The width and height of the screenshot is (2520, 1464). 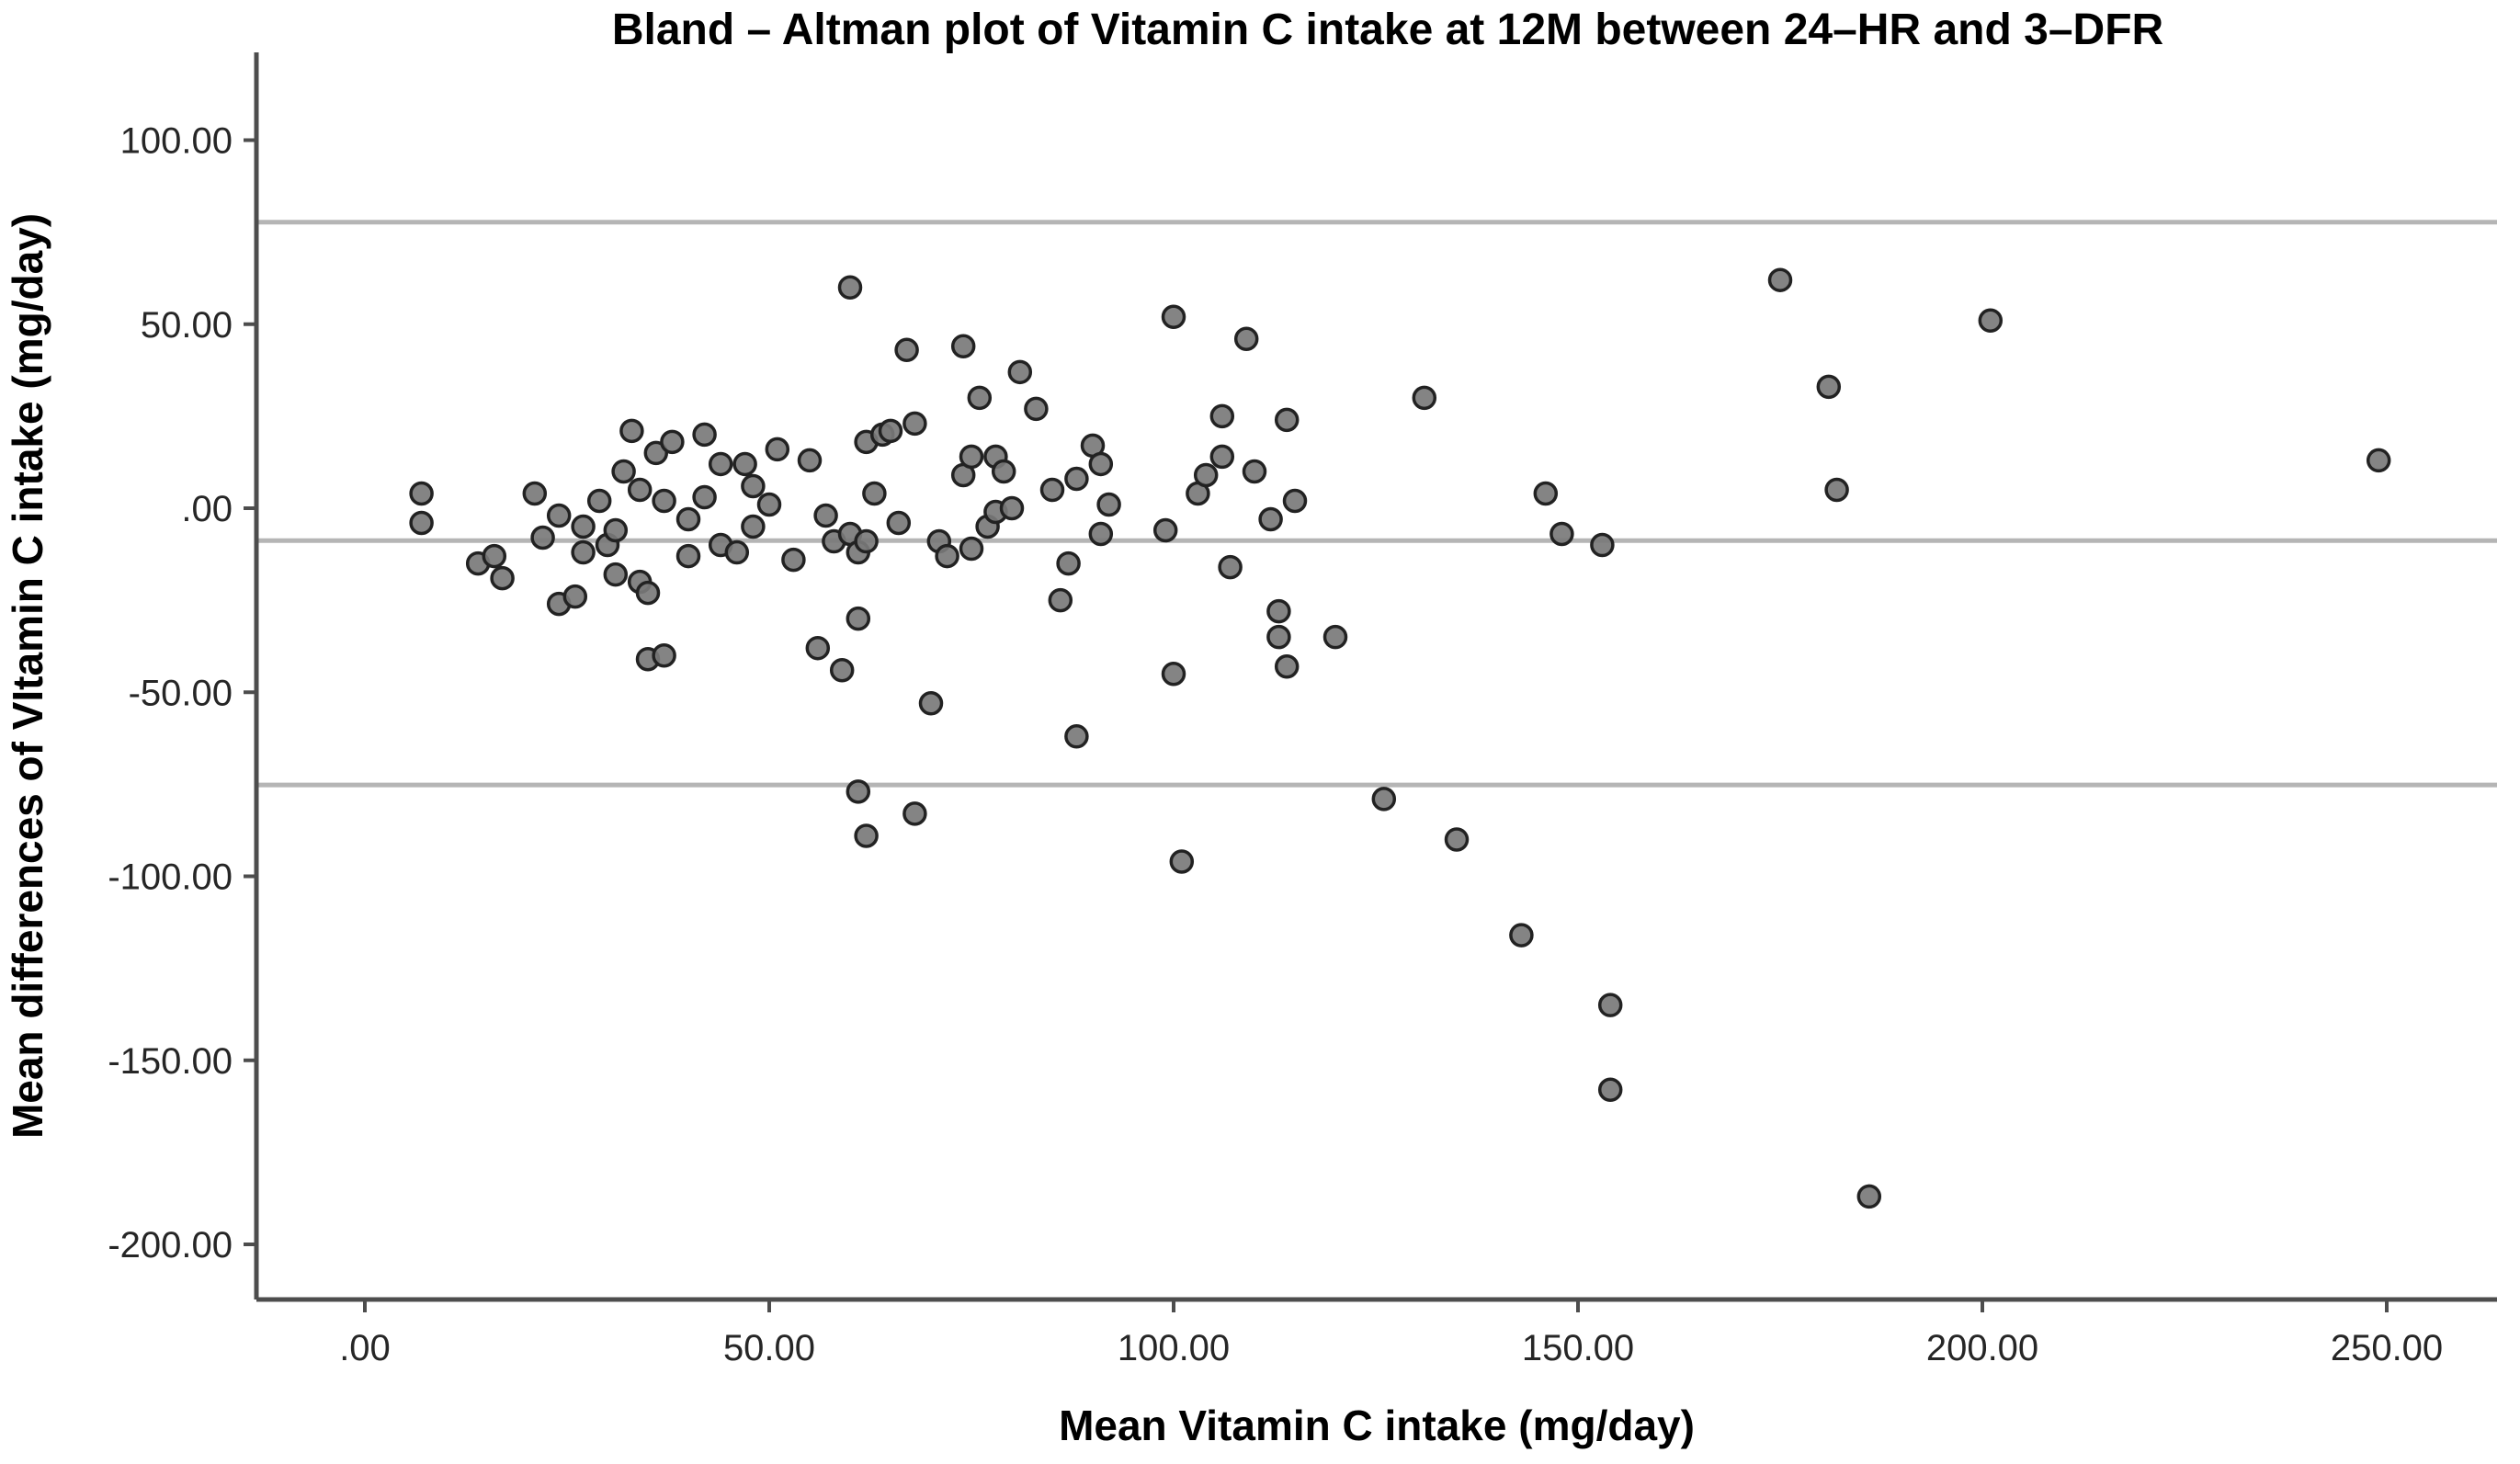 I want to click on x-tick-label: 200.00, so click(x=1982, y=1348).